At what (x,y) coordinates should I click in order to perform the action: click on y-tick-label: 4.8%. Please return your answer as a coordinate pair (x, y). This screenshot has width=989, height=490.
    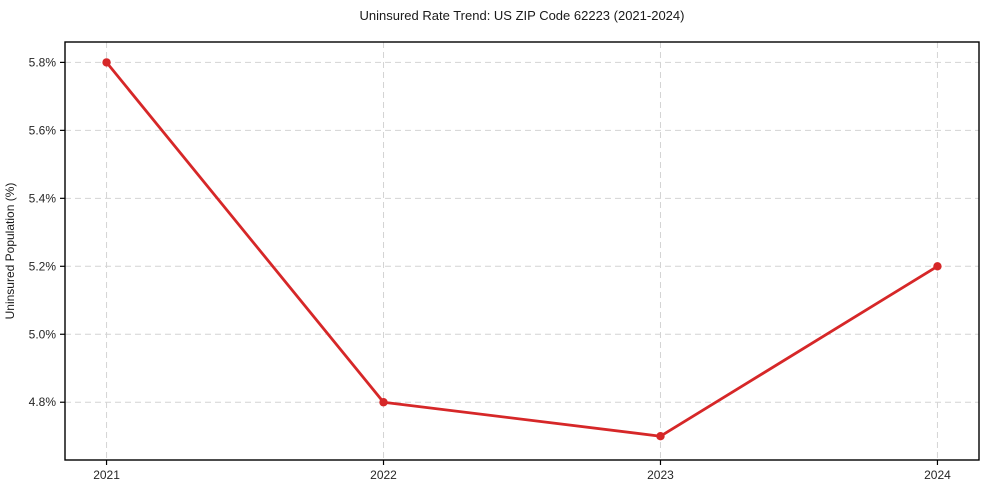
    Looking at the image, I should click on (43, 402).